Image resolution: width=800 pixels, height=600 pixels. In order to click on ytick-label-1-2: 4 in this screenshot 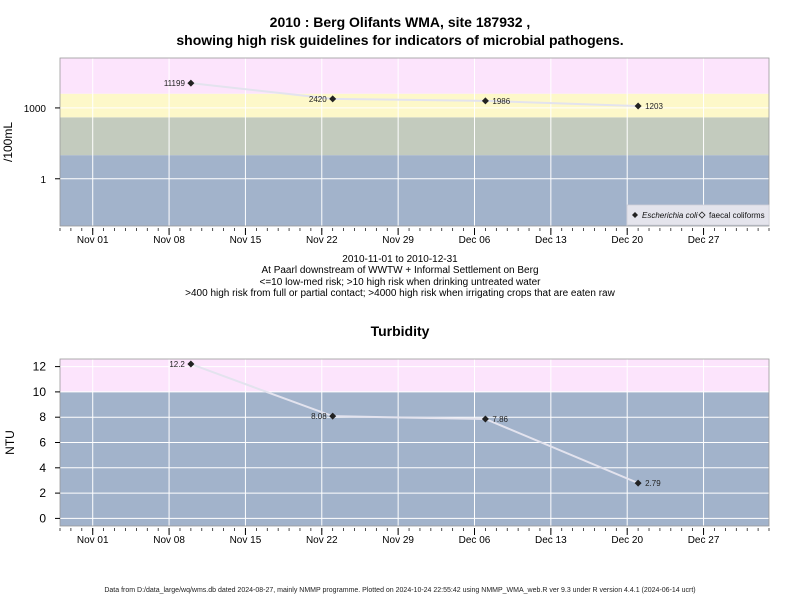, I will do `click(42, 468)`.